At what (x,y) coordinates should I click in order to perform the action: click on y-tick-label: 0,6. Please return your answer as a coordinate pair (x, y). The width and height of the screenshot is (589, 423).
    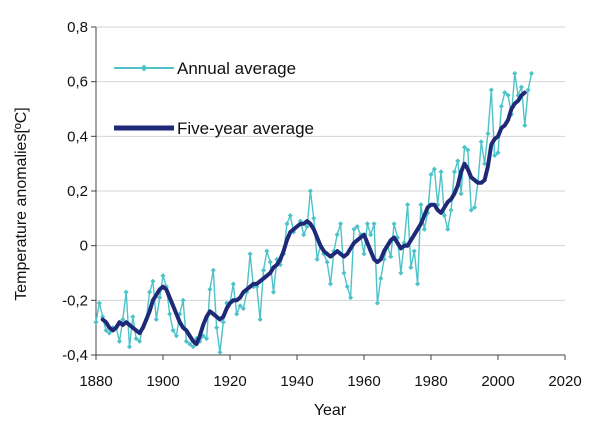
    Looking at the image, I should click on (77, 82).